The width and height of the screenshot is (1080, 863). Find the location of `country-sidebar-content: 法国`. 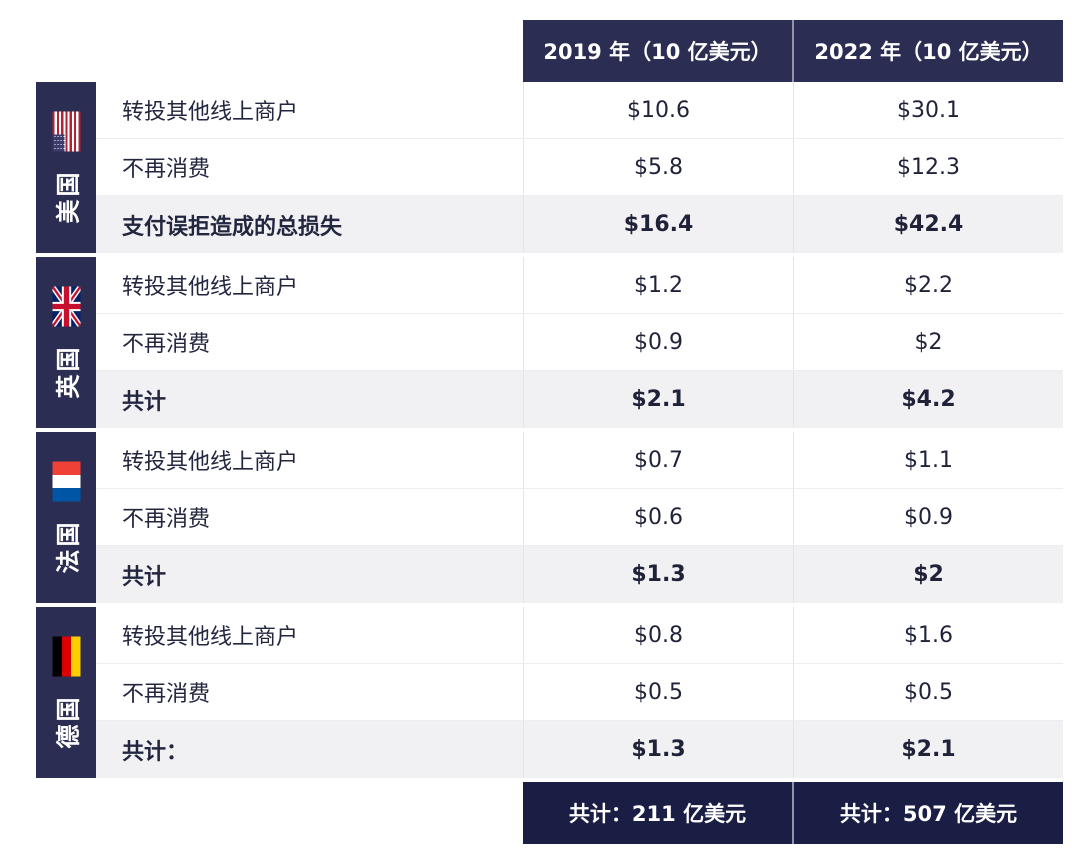

country-sidebar-content: 法国 is located at coordinates (66, 517).